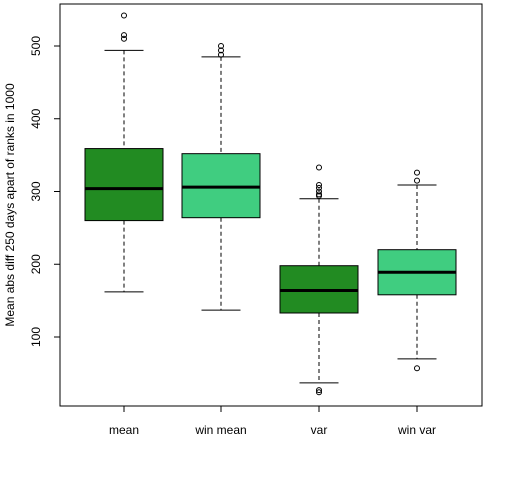 The height and width of the screenshot is (480, 512). I want to click on y-tick-label: 200, so click(36, 264).